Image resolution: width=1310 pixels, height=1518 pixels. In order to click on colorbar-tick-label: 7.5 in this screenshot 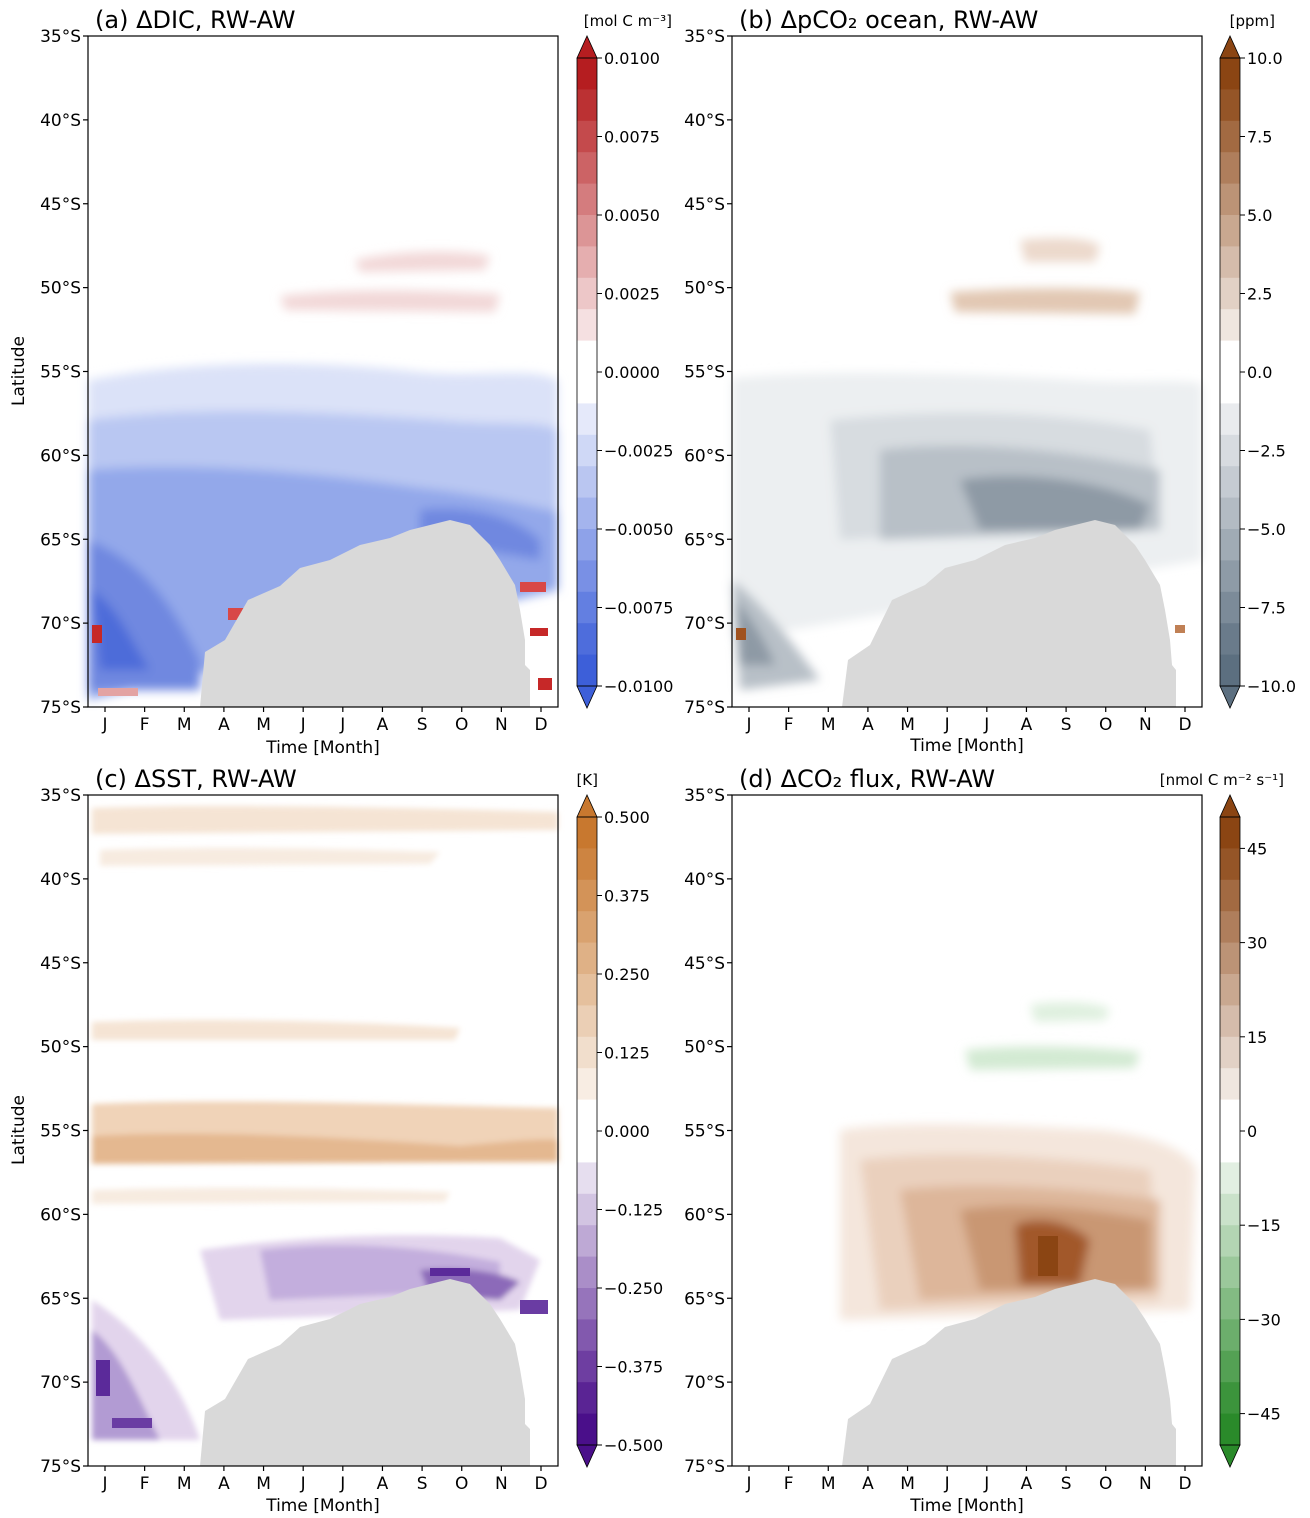, I will do `click(1259, 137)`.